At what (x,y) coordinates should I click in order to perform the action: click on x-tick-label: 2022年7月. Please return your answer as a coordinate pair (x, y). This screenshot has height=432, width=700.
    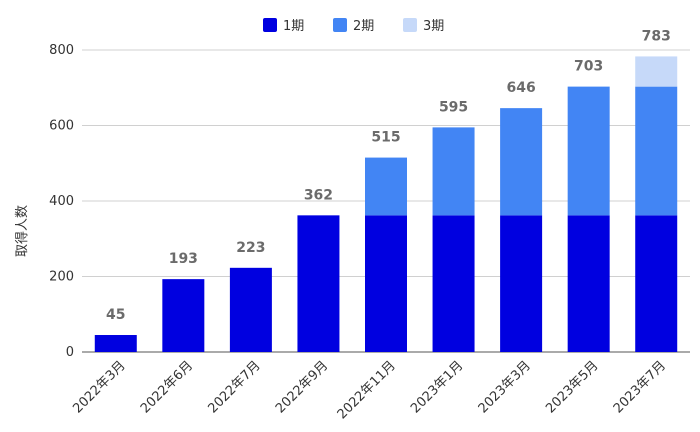
    Looking at the image, I should click on (234, 387).